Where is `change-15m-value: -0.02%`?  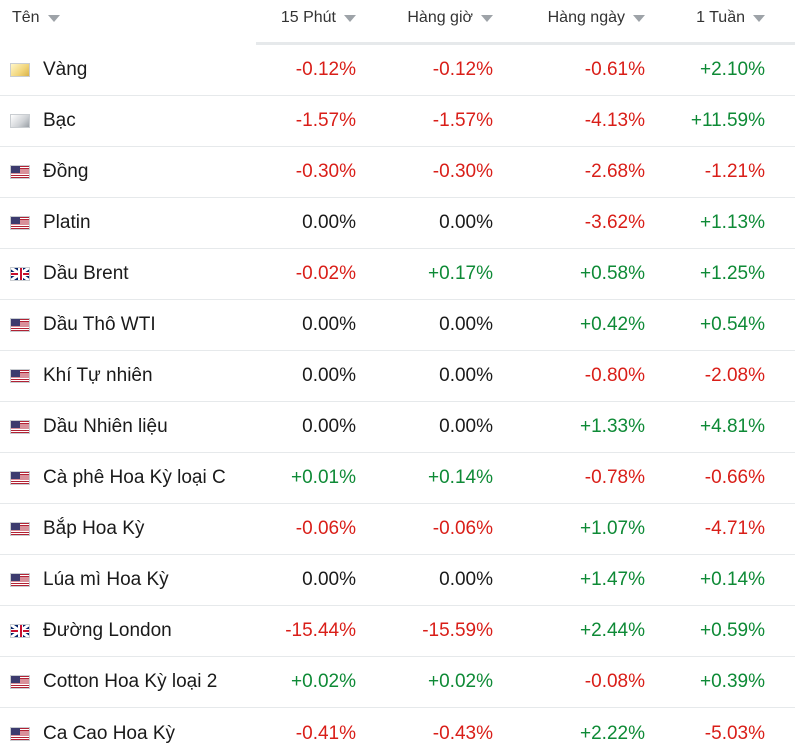 change-15m-value: -0.02% is located at coordinates (325, 273).